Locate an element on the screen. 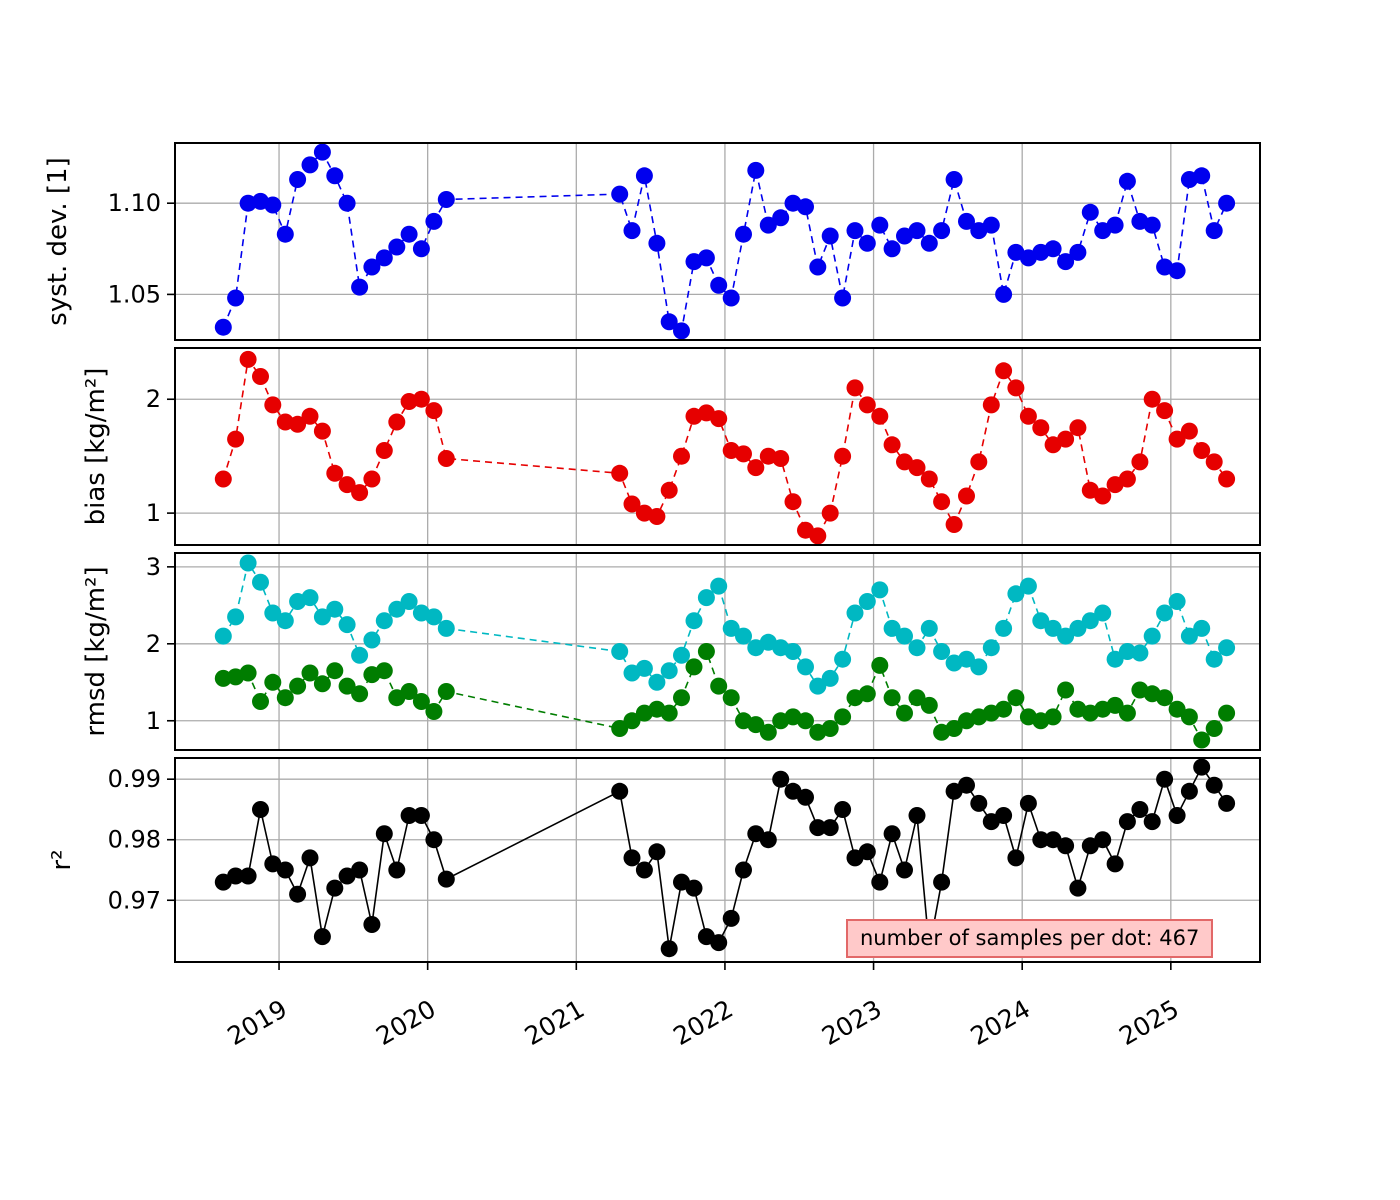 This screenshot has width=1400, height=1200. y-tick-label: 1.05 is located at coordinates (134, 294).